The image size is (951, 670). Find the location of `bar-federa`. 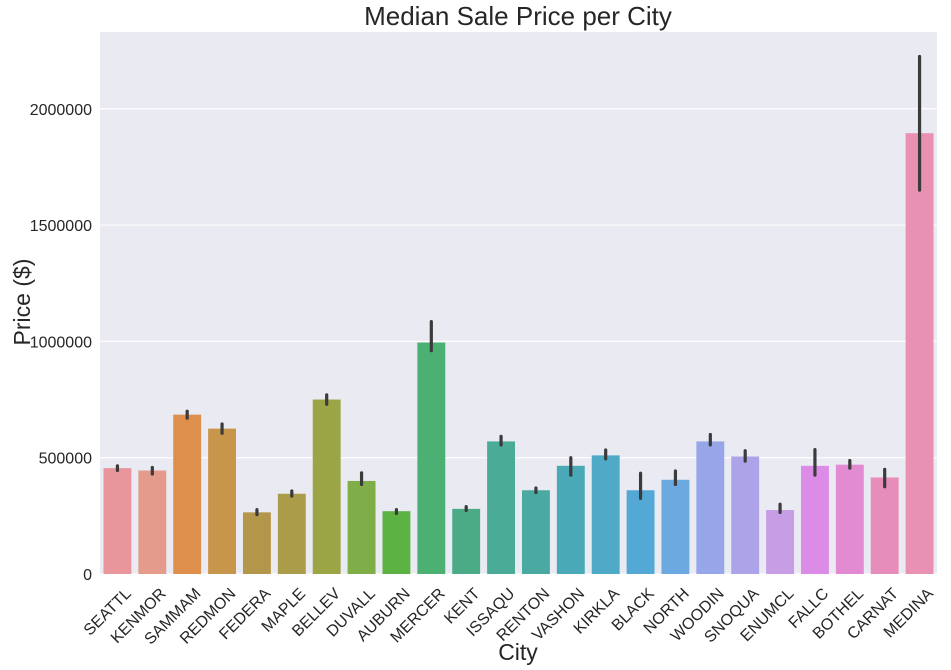

bar-federa is located at coordinates (256, 543).